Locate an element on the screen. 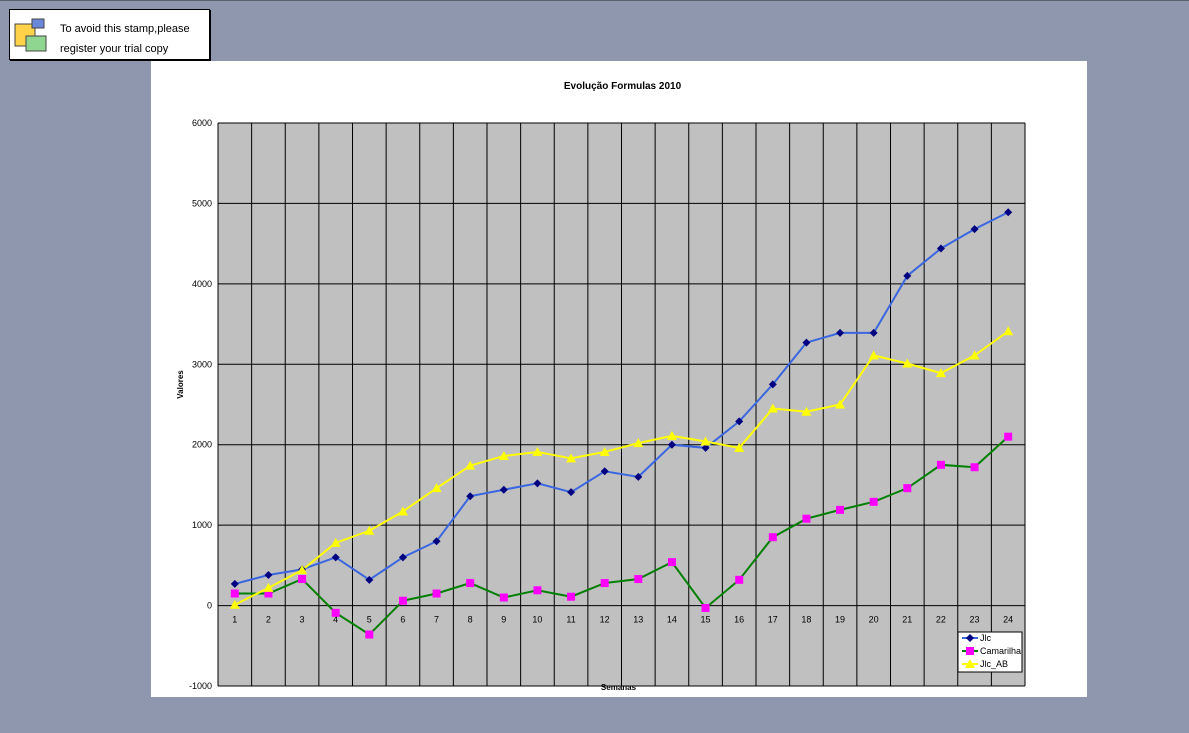 The height and width of the screenshot is (733, 1189). x-tick-label: 6 is located at coordinates (402, 620).